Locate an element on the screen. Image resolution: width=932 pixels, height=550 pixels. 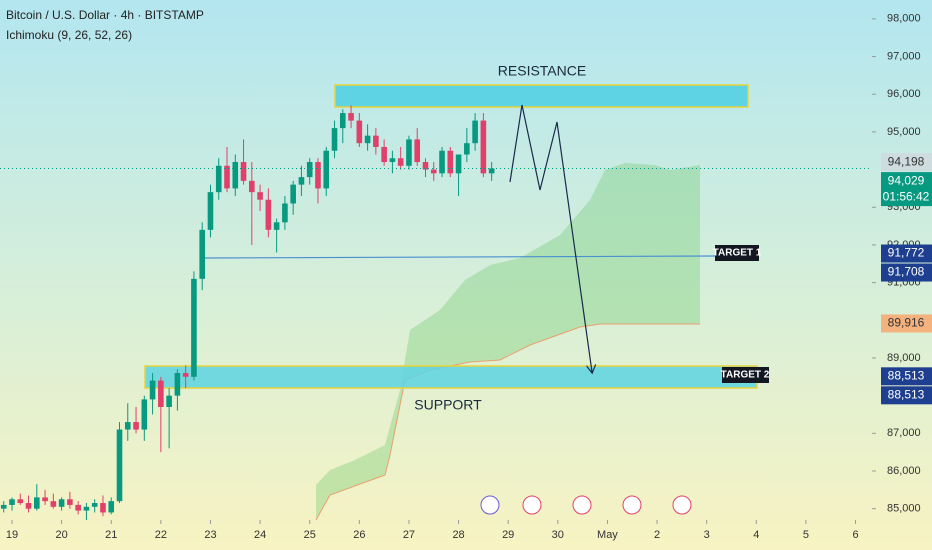
price-label: 89,916 is located at coordinates (906, 323).